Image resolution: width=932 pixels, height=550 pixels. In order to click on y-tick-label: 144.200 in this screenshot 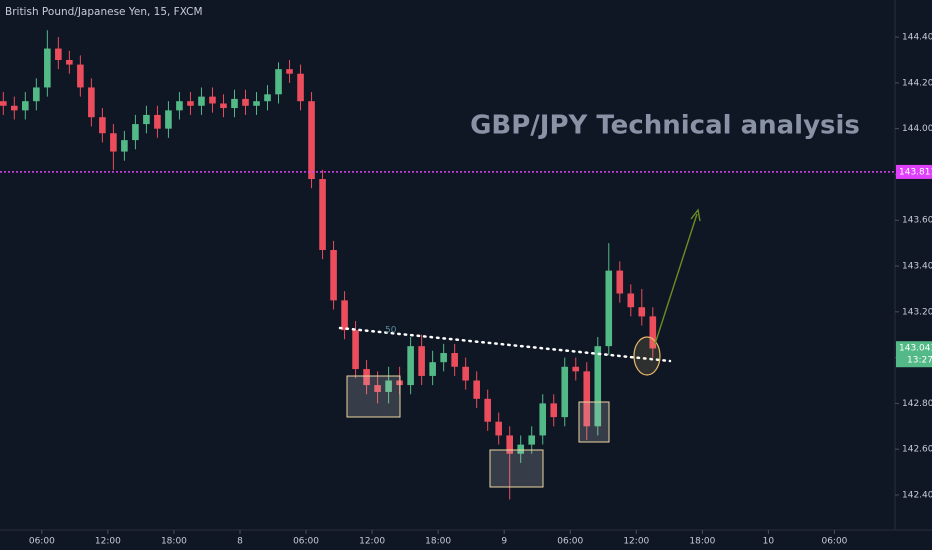, I will do `click(917, 83)`.